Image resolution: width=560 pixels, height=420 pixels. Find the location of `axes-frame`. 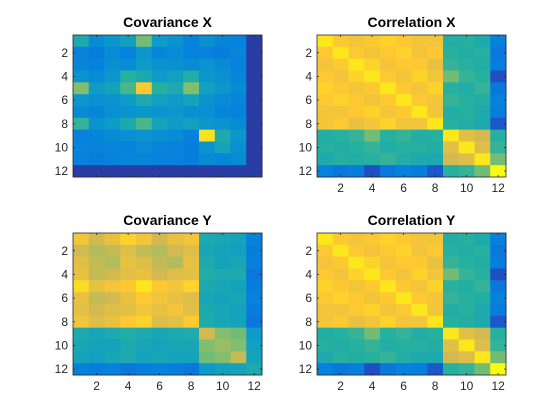

axes-frame is located at coordinates (167, 106).